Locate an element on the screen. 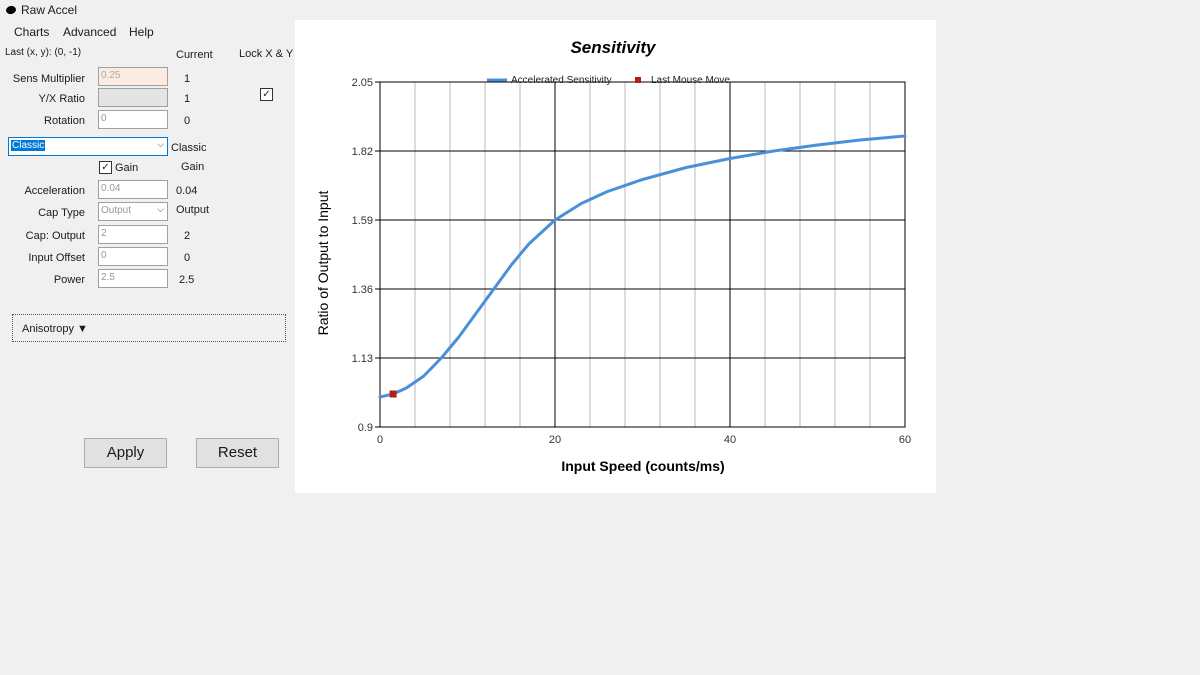 This screenshot has width=1200, height=675. last-mouse-move-marker is located at coordinates (393, 394).